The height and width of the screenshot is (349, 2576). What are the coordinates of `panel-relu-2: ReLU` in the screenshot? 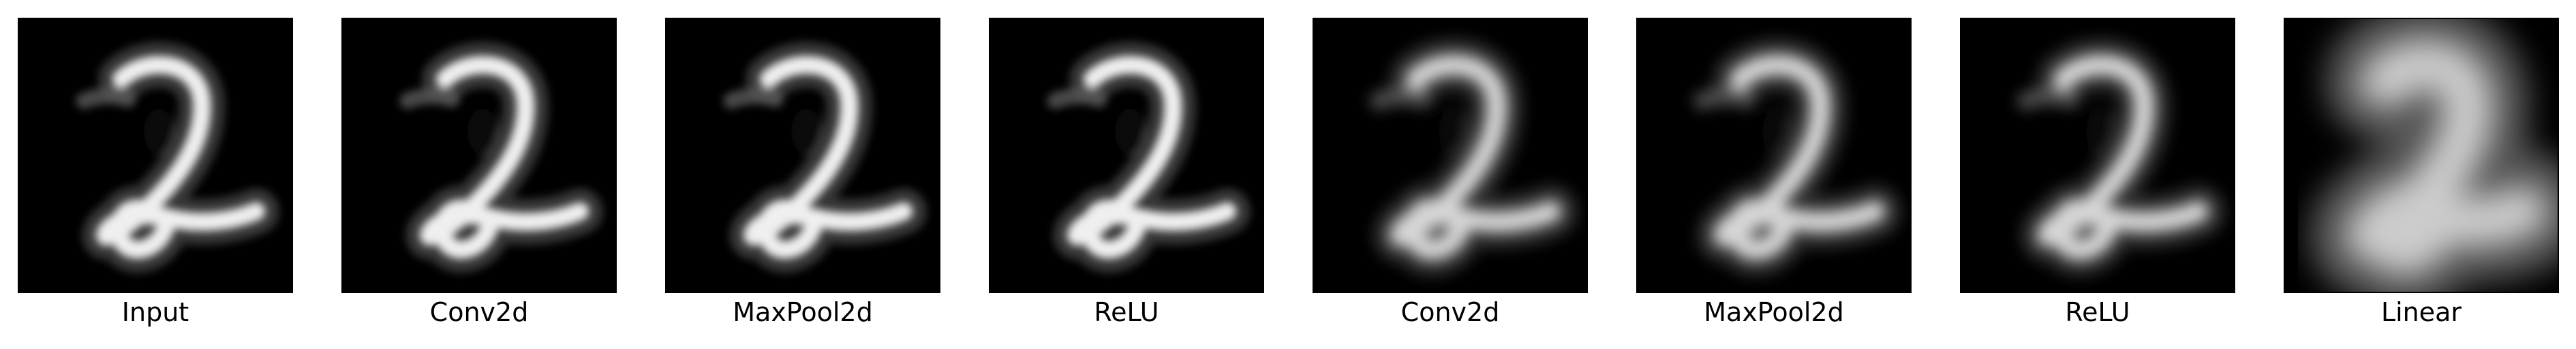 It's located at (2097, 174).